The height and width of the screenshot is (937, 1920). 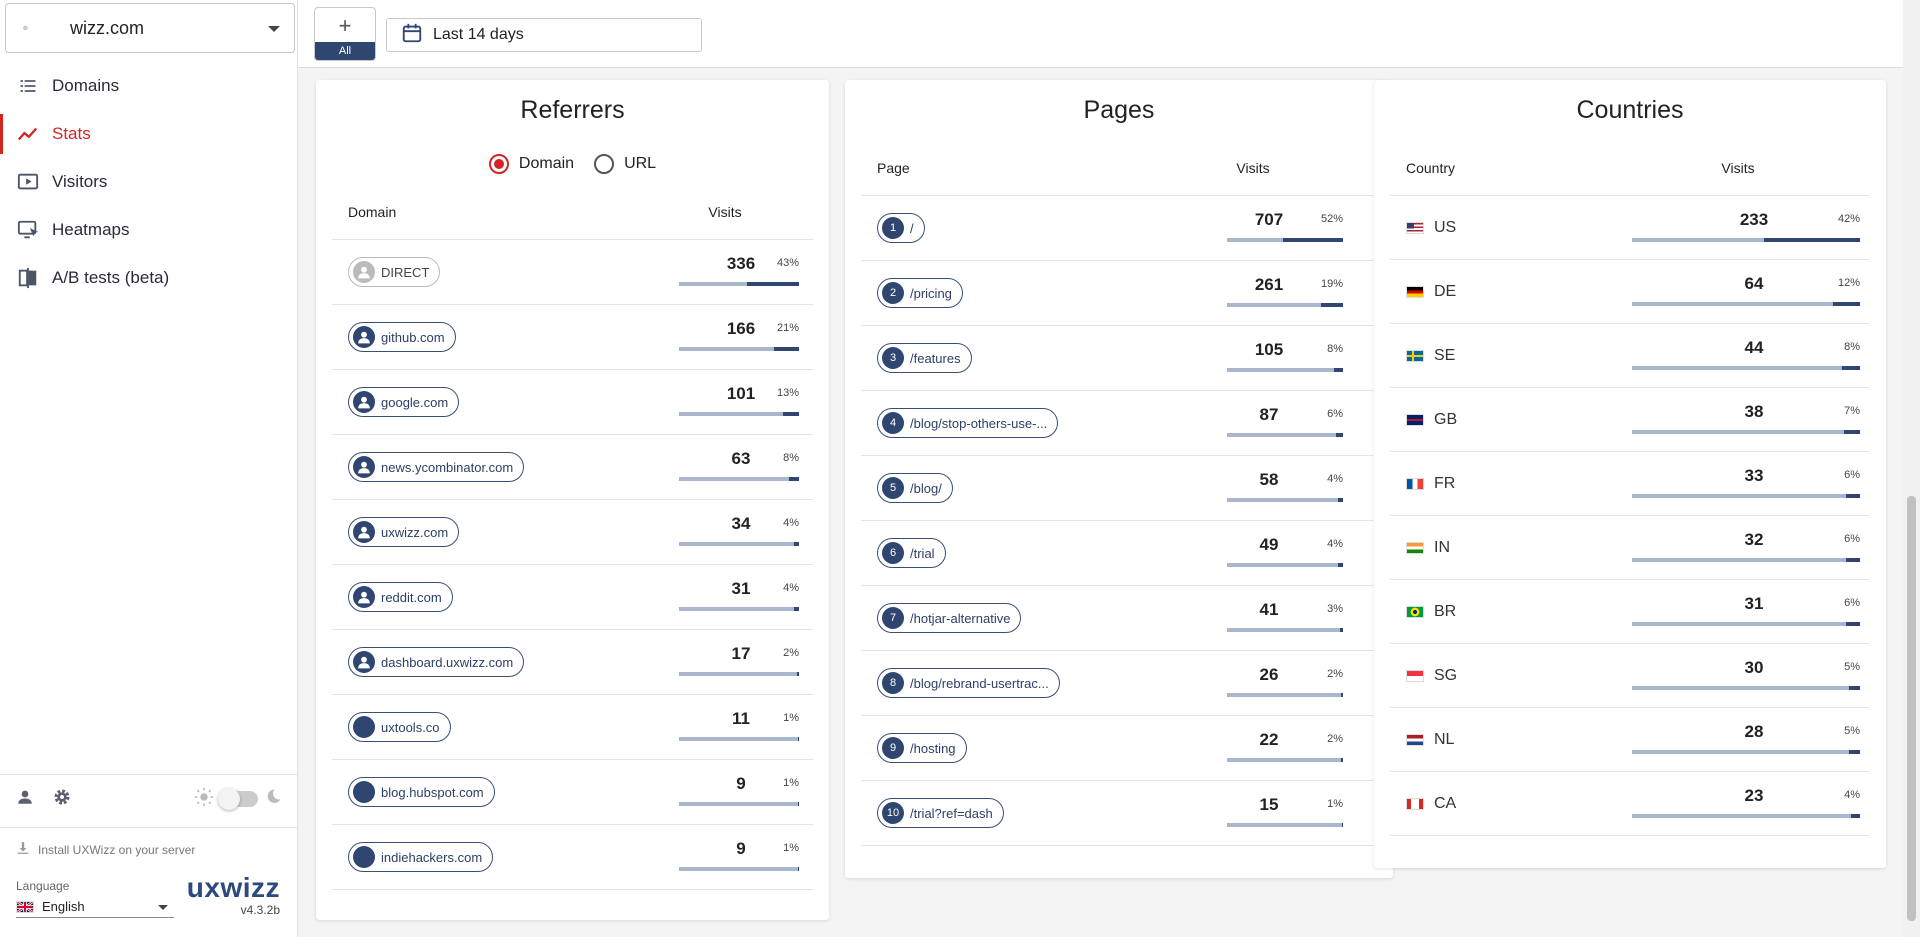 What do you see at coordinates (1335, 804) in the screenshot?
I see `visits-percent: 1%` at bounding box center [1335, 804].